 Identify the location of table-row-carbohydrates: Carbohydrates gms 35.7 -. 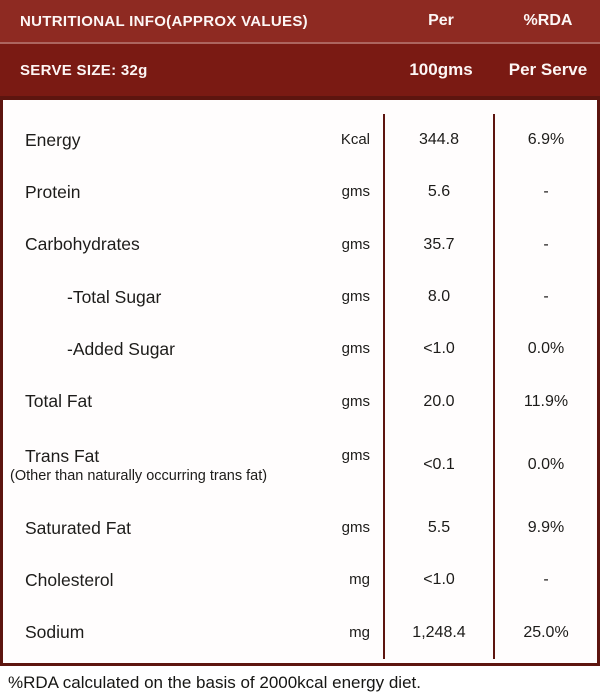
(300, 244).